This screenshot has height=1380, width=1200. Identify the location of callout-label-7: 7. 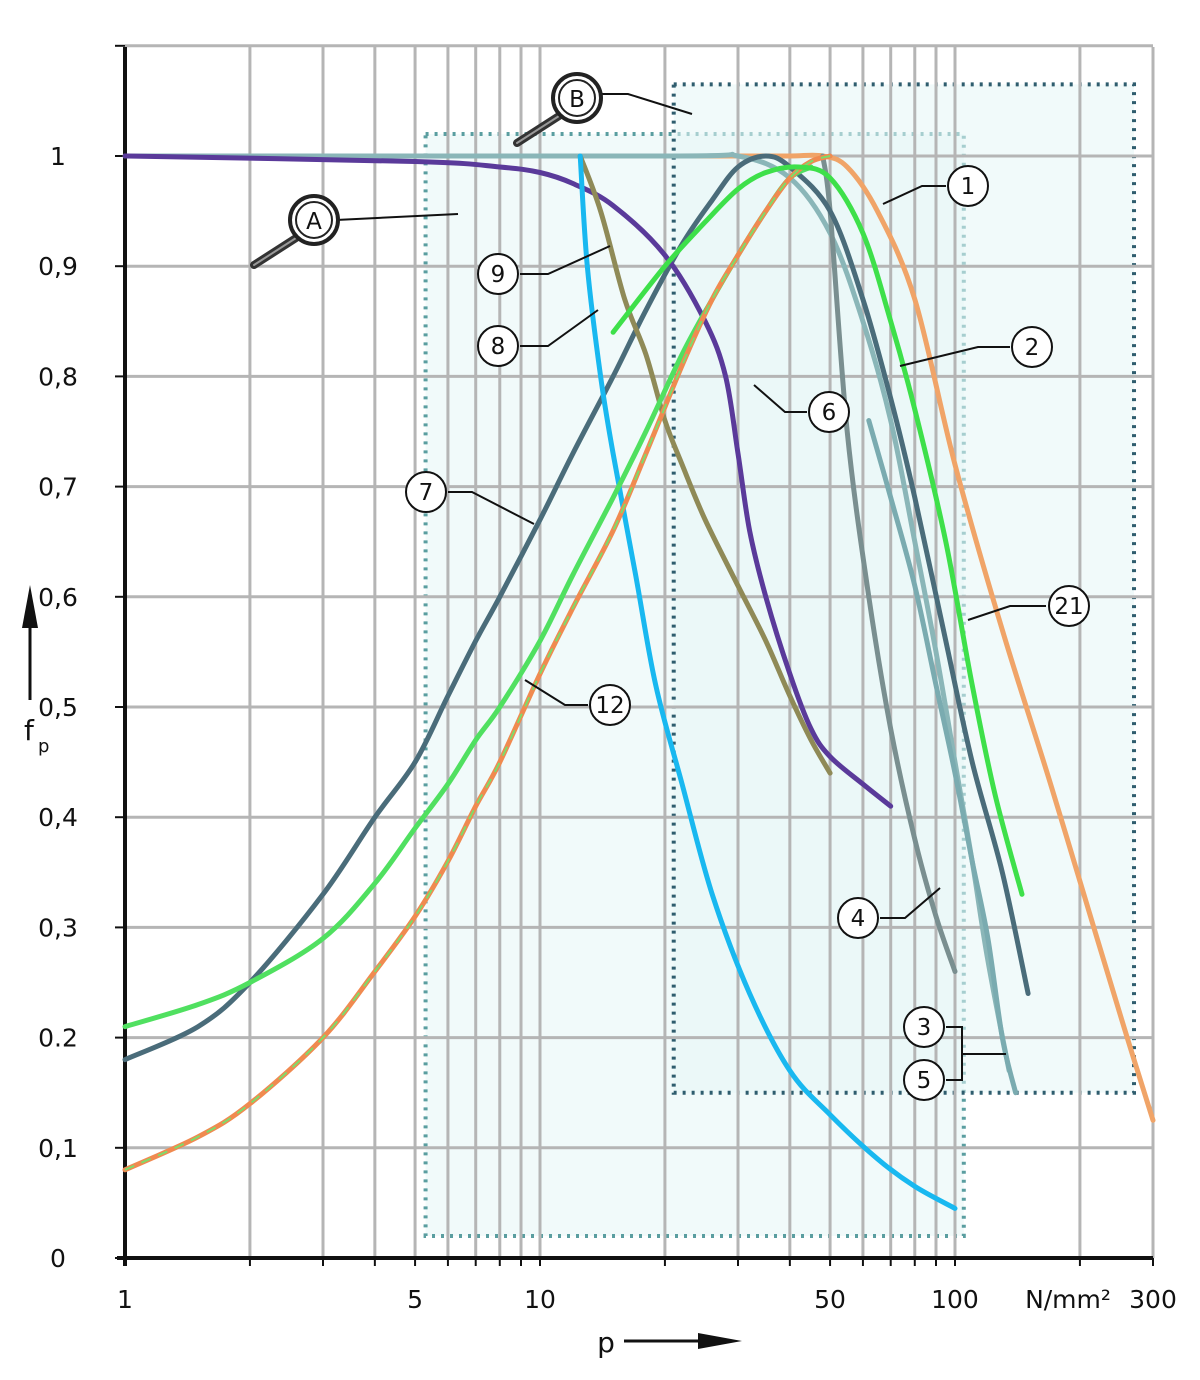
(426, 493).